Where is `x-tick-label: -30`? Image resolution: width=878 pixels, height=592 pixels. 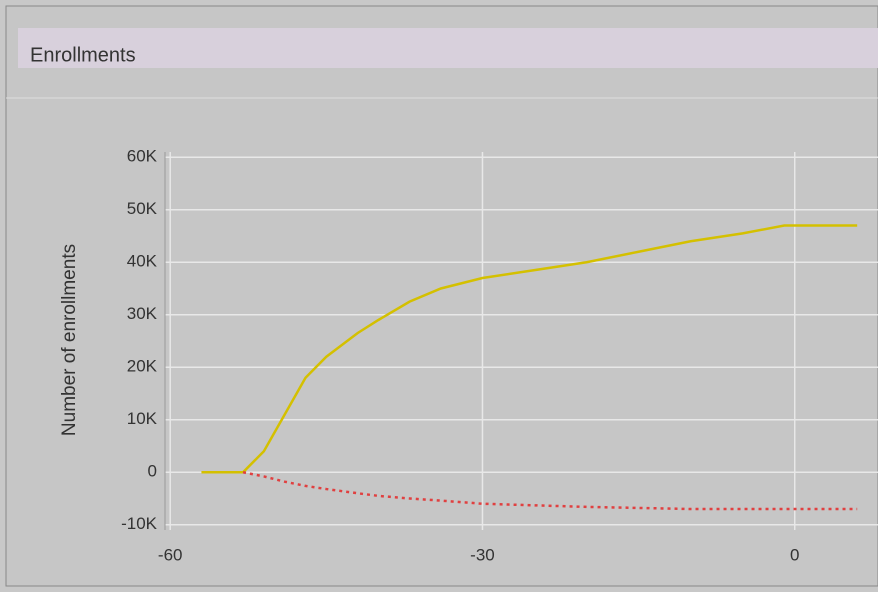 x-tick-label: -30 is located at coordinates (482, 554).